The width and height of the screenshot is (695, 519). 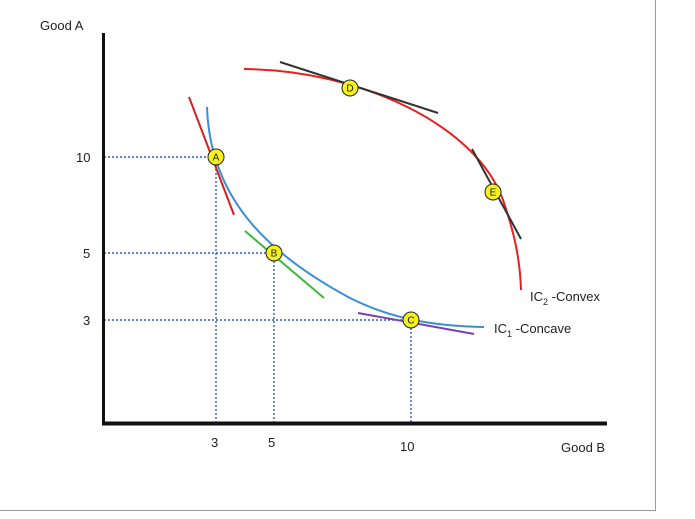 What do you see at coordinates (574, 296) in the screenshot?
I see `ic2-label-suffix: -Convex` at bounding box center [574, 296].